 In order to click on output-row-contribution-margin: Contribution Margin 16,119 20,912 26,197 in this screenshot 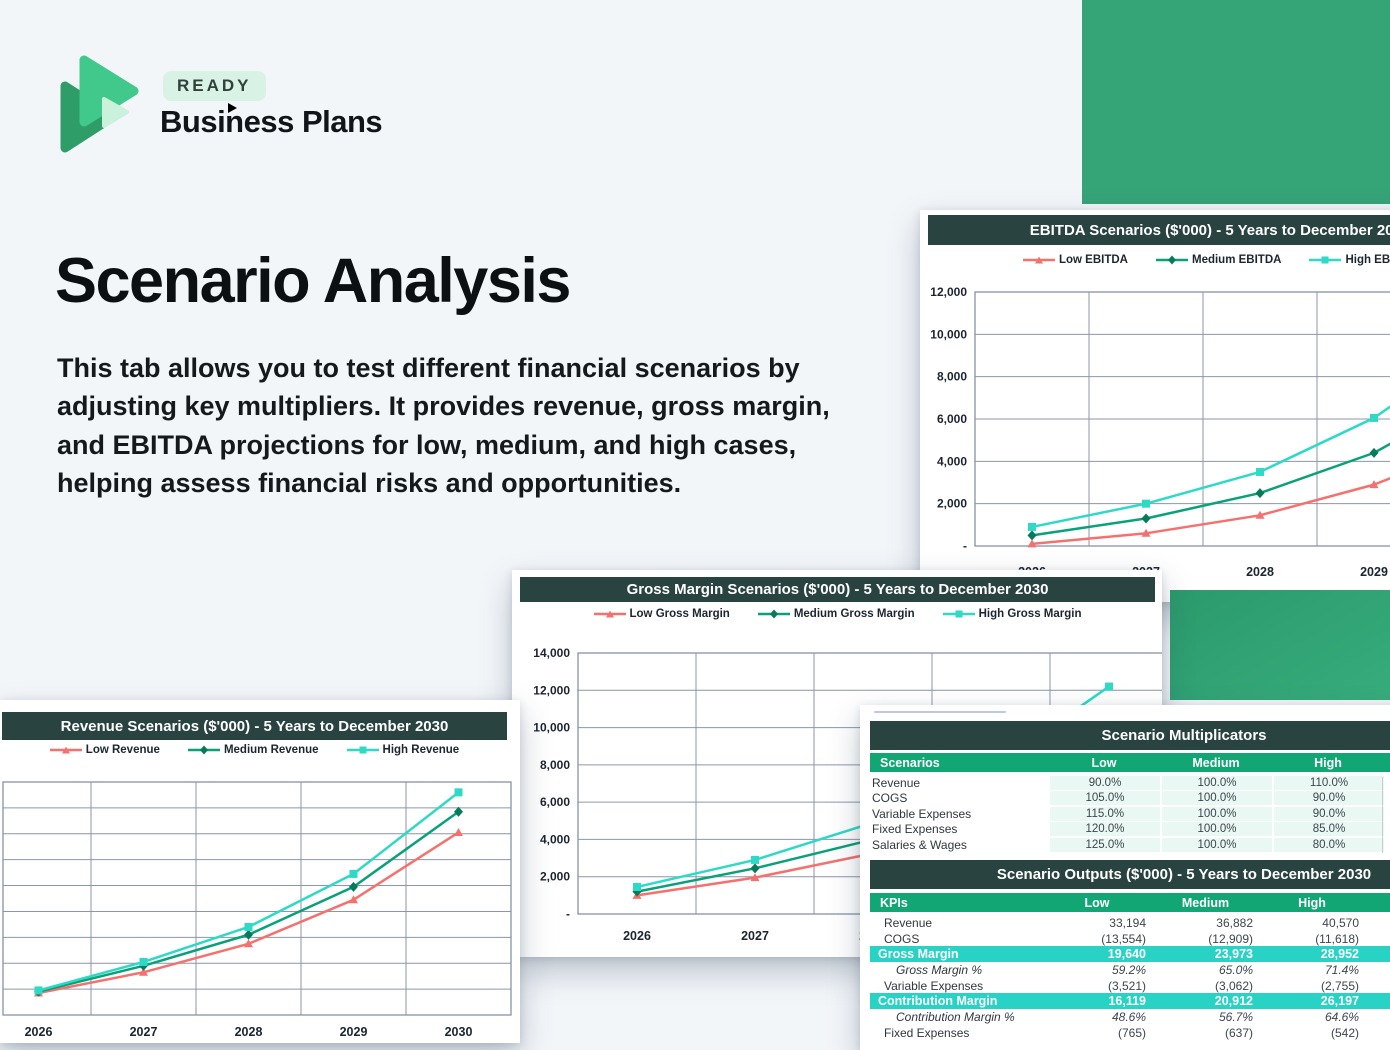, I will do `click(1130, 1001)`.